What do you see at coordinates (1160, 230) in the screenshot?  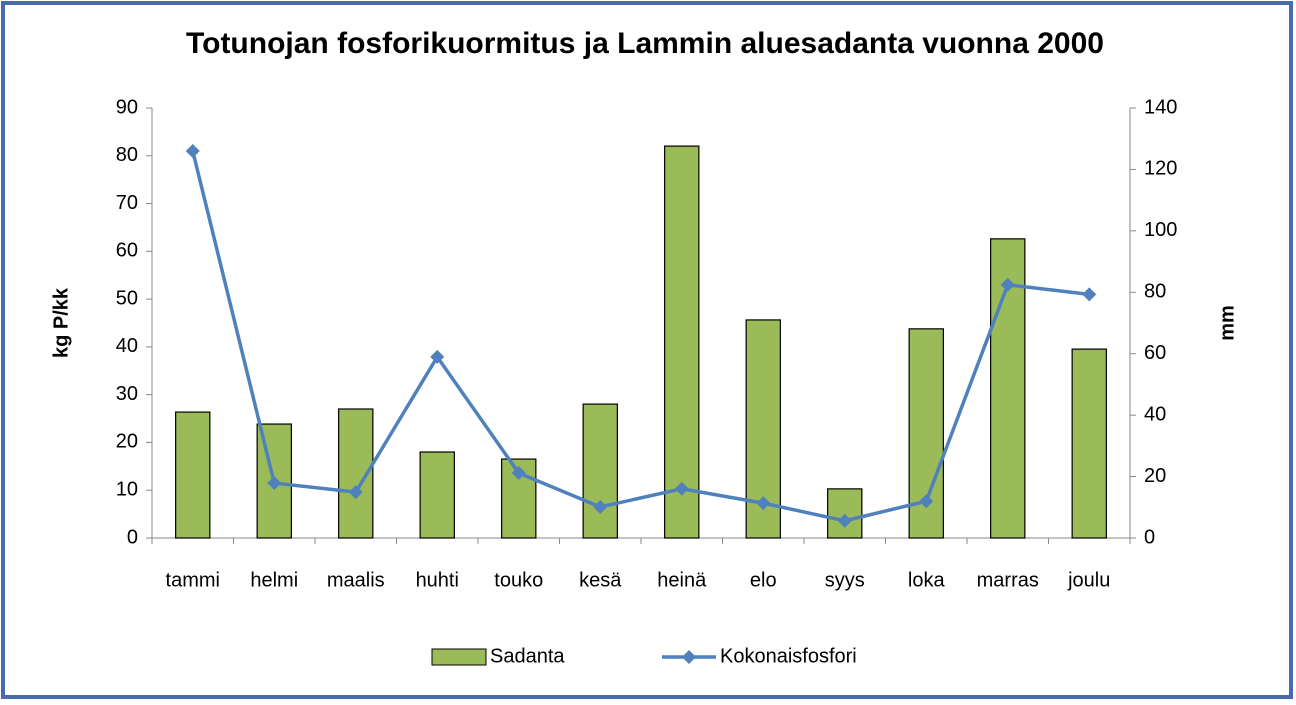 I see `y2-tick-label: 100` at bounding box center [1160, 230].